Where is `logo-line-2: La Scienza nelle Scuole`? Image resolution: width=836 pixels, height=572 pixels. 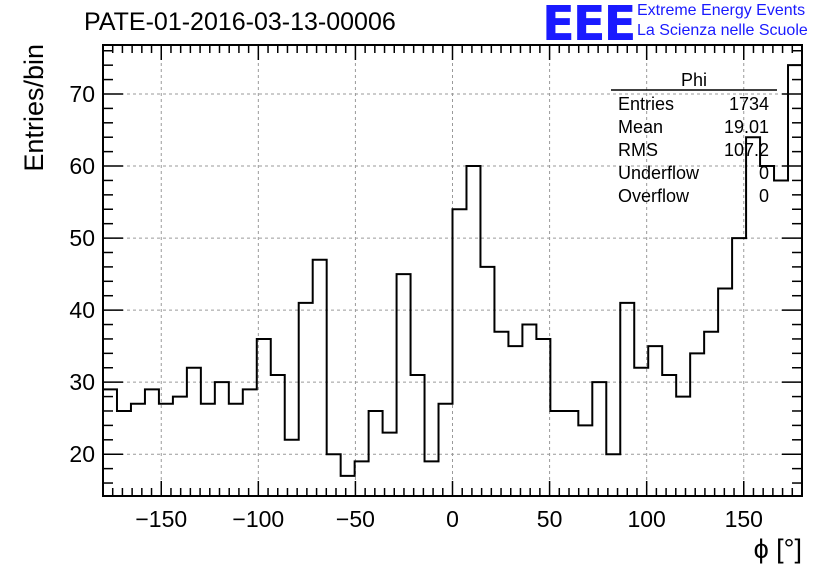 logo-line-2: La Scienza nelle Scuole is located at coordinates (722, 30).